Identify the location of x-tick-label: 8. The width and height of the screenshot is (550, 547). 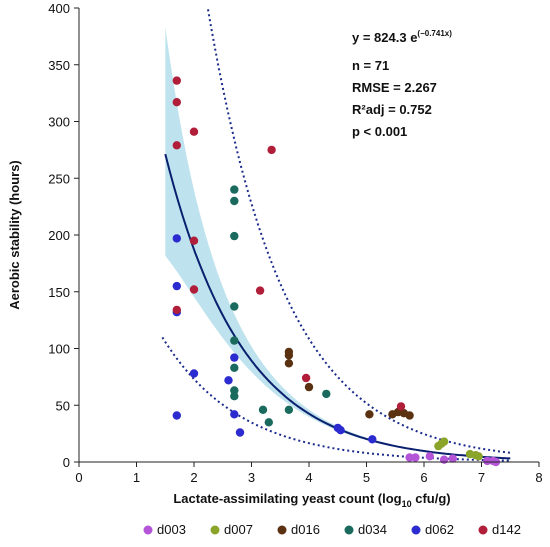
(538, 477).